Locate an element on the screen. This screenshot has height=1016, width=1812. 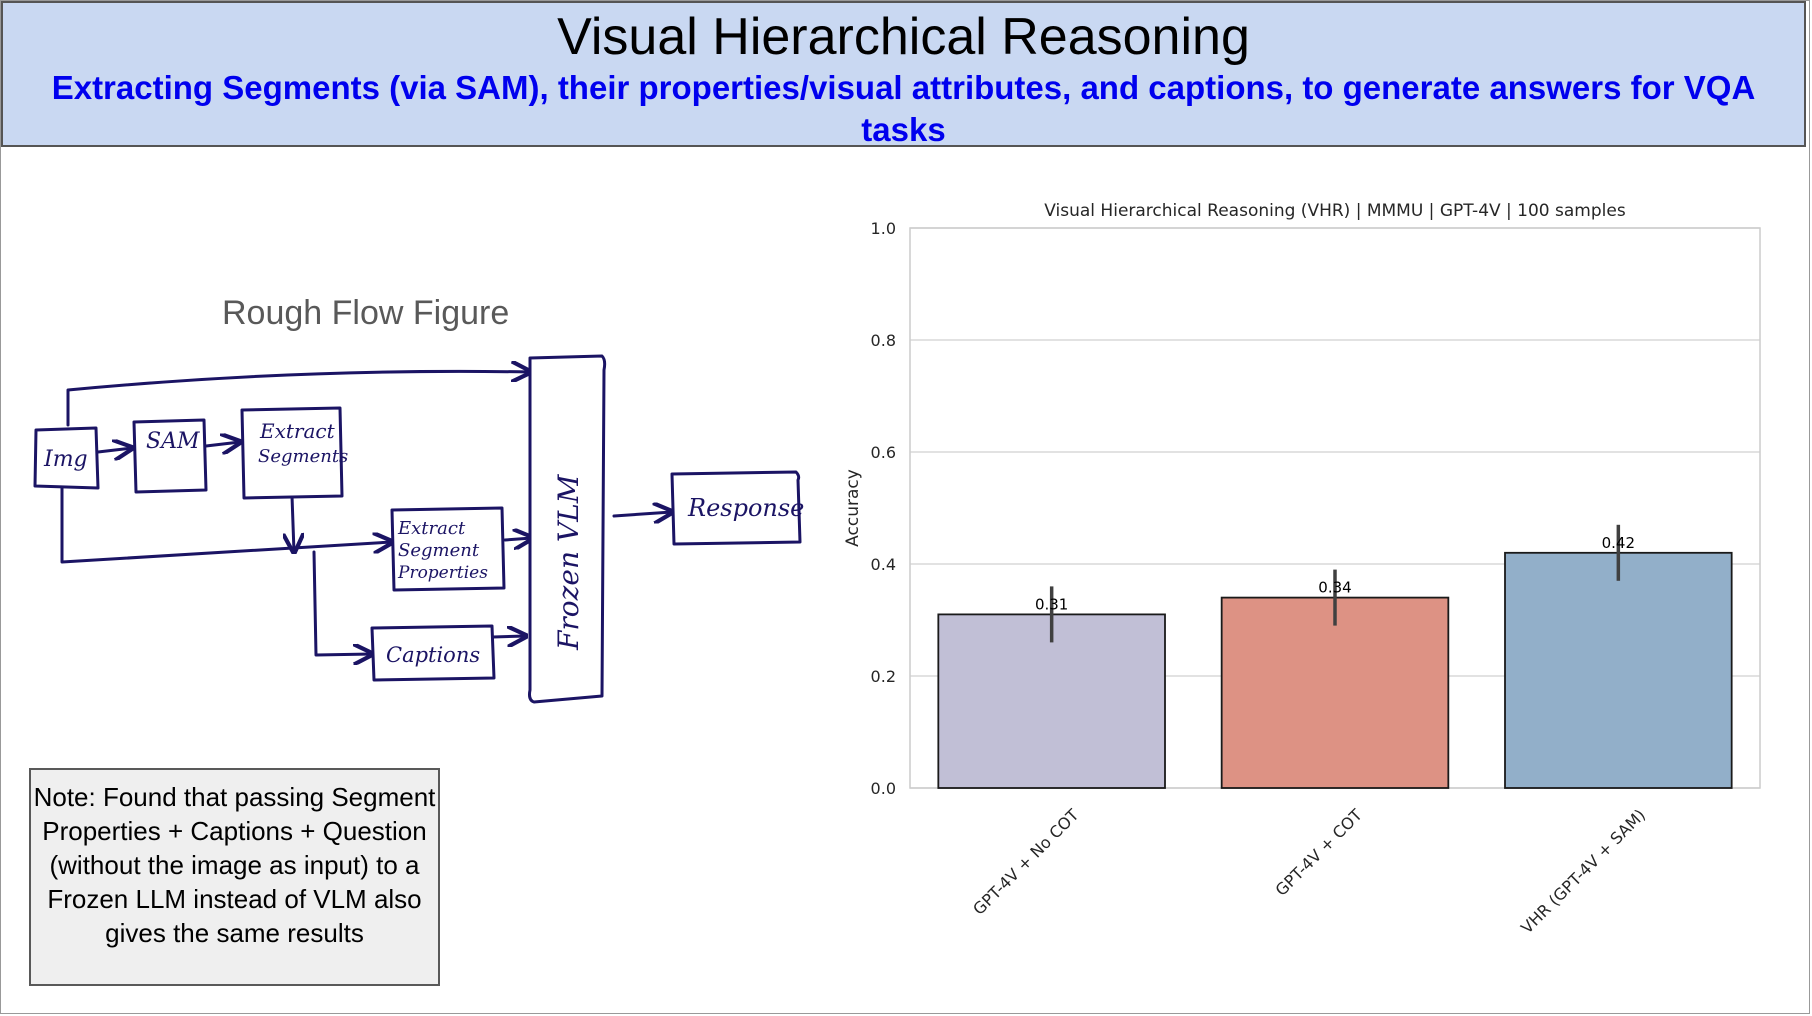
arrow-to-captions is located at coordinates (342, 602).